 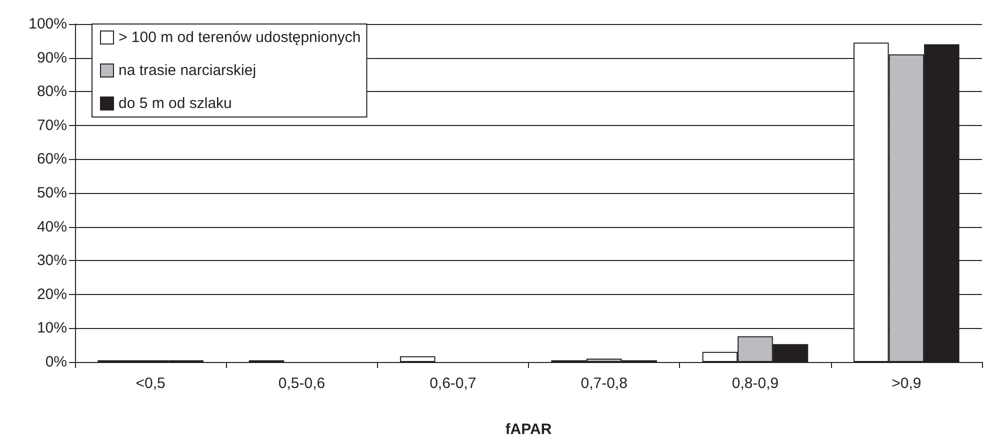 What do you see at coordinates (56, 362) in the screenshot?
I see `y-tick-label: 0%` at bounding box center [56, 362].